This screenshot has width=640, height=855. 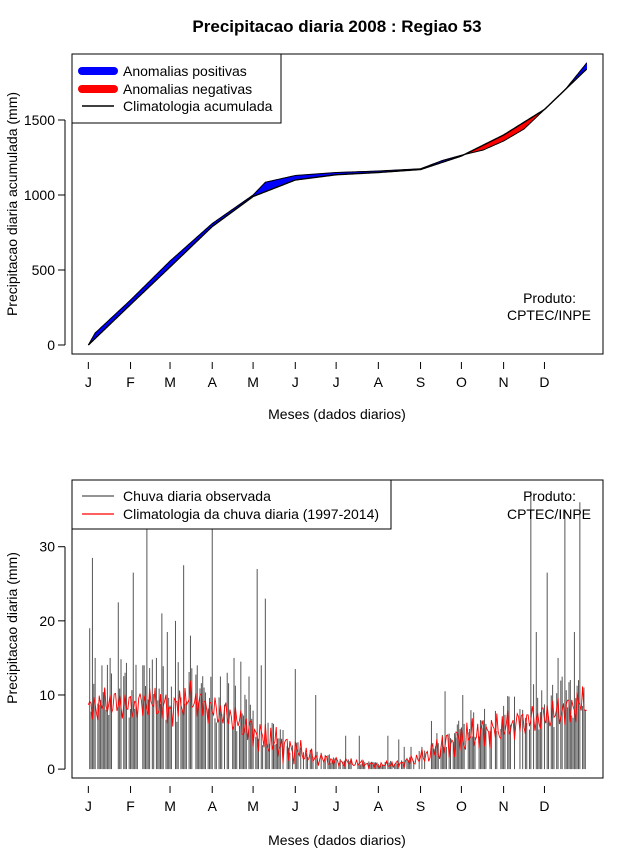 I want to click on legend-label-climatology: Climatologia da chuva diaria (1997-2014), so click(x=251, y=514).